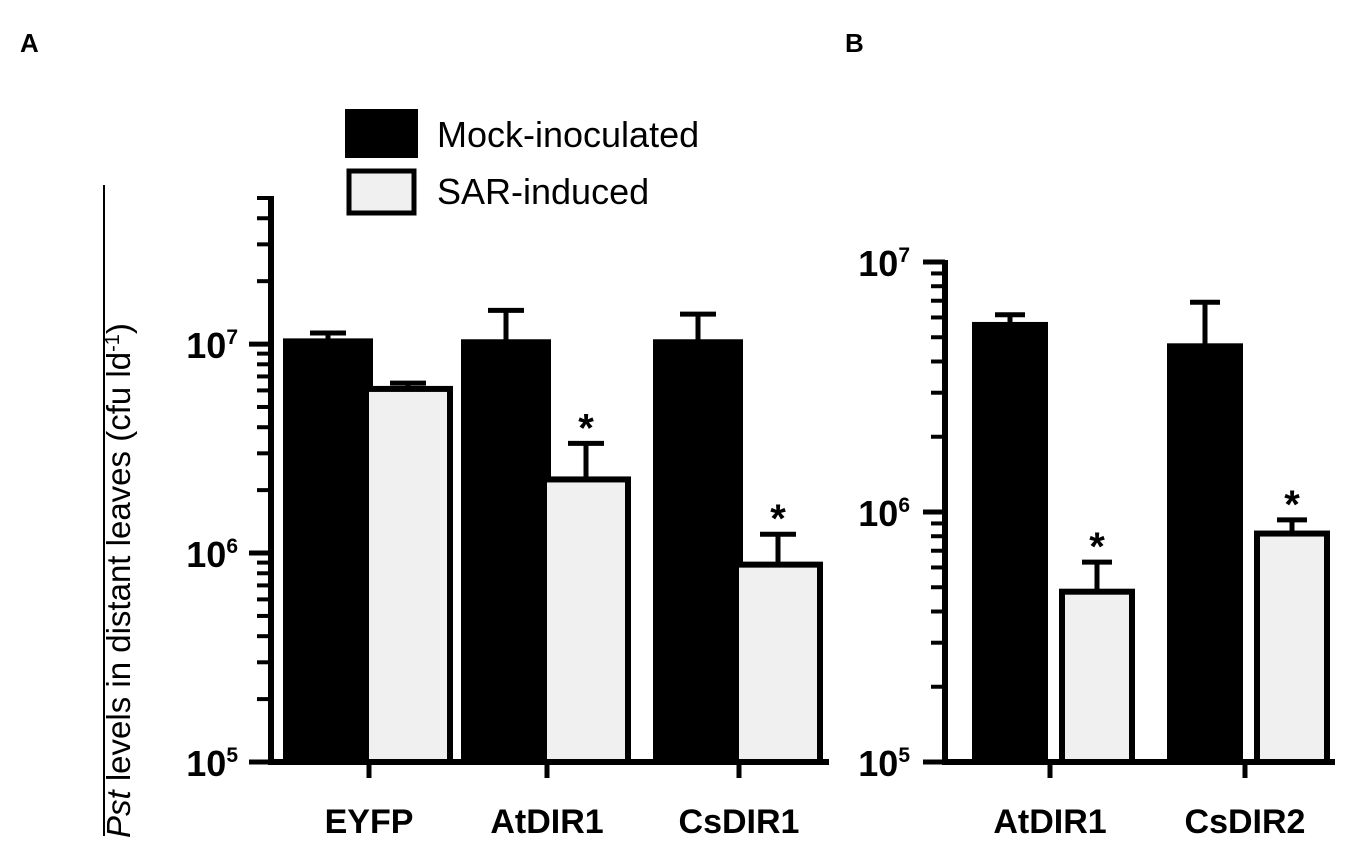 The width and height of the screenshot is (1350, 846). What do you see at coordinates (381, 192) in the screenshot?
I see `legend-swatch-sar` at bounding box center [381, 192].